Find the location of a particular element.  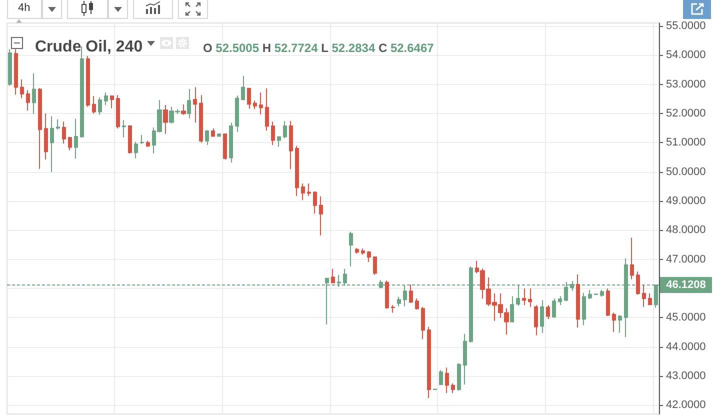

text: O 52.5005 H 52.7724 L 52.2834 C 52.6467 is located at coordinates (318, 48).